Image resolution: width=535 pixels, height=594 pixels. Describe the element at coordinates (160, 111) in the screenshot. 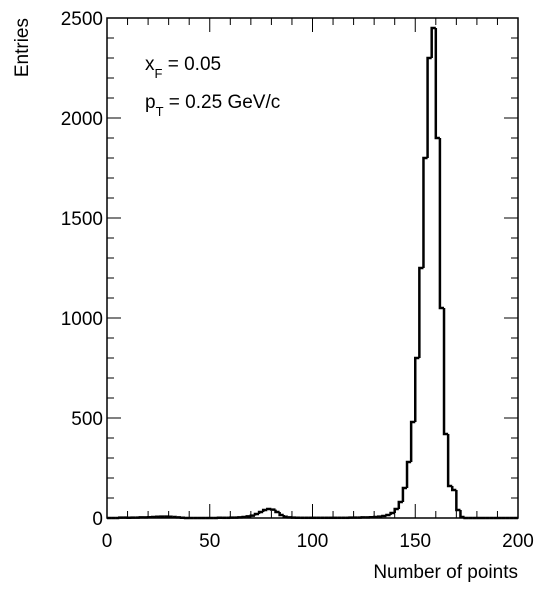

I see `annotation-subscript: T` at that location.